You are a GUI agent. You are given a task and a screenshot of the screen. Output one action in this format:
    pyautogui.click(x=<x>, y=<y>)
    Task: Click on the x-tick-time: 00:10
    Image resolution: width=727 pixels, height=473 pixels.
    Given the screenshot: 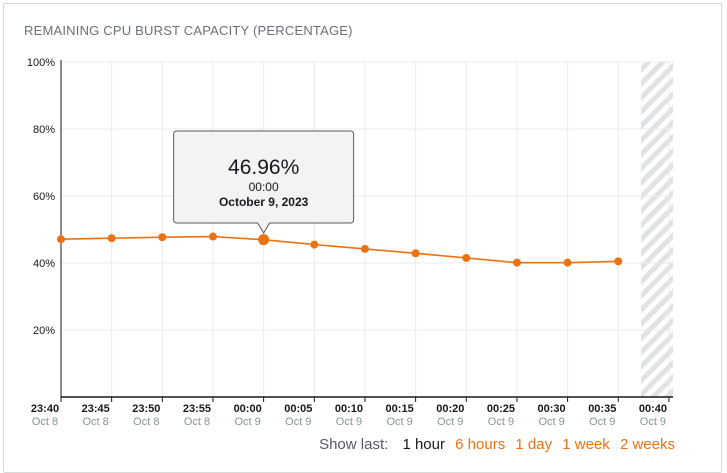 What is the action you would take?
    pyautogui.click(x=349, y=409)
    